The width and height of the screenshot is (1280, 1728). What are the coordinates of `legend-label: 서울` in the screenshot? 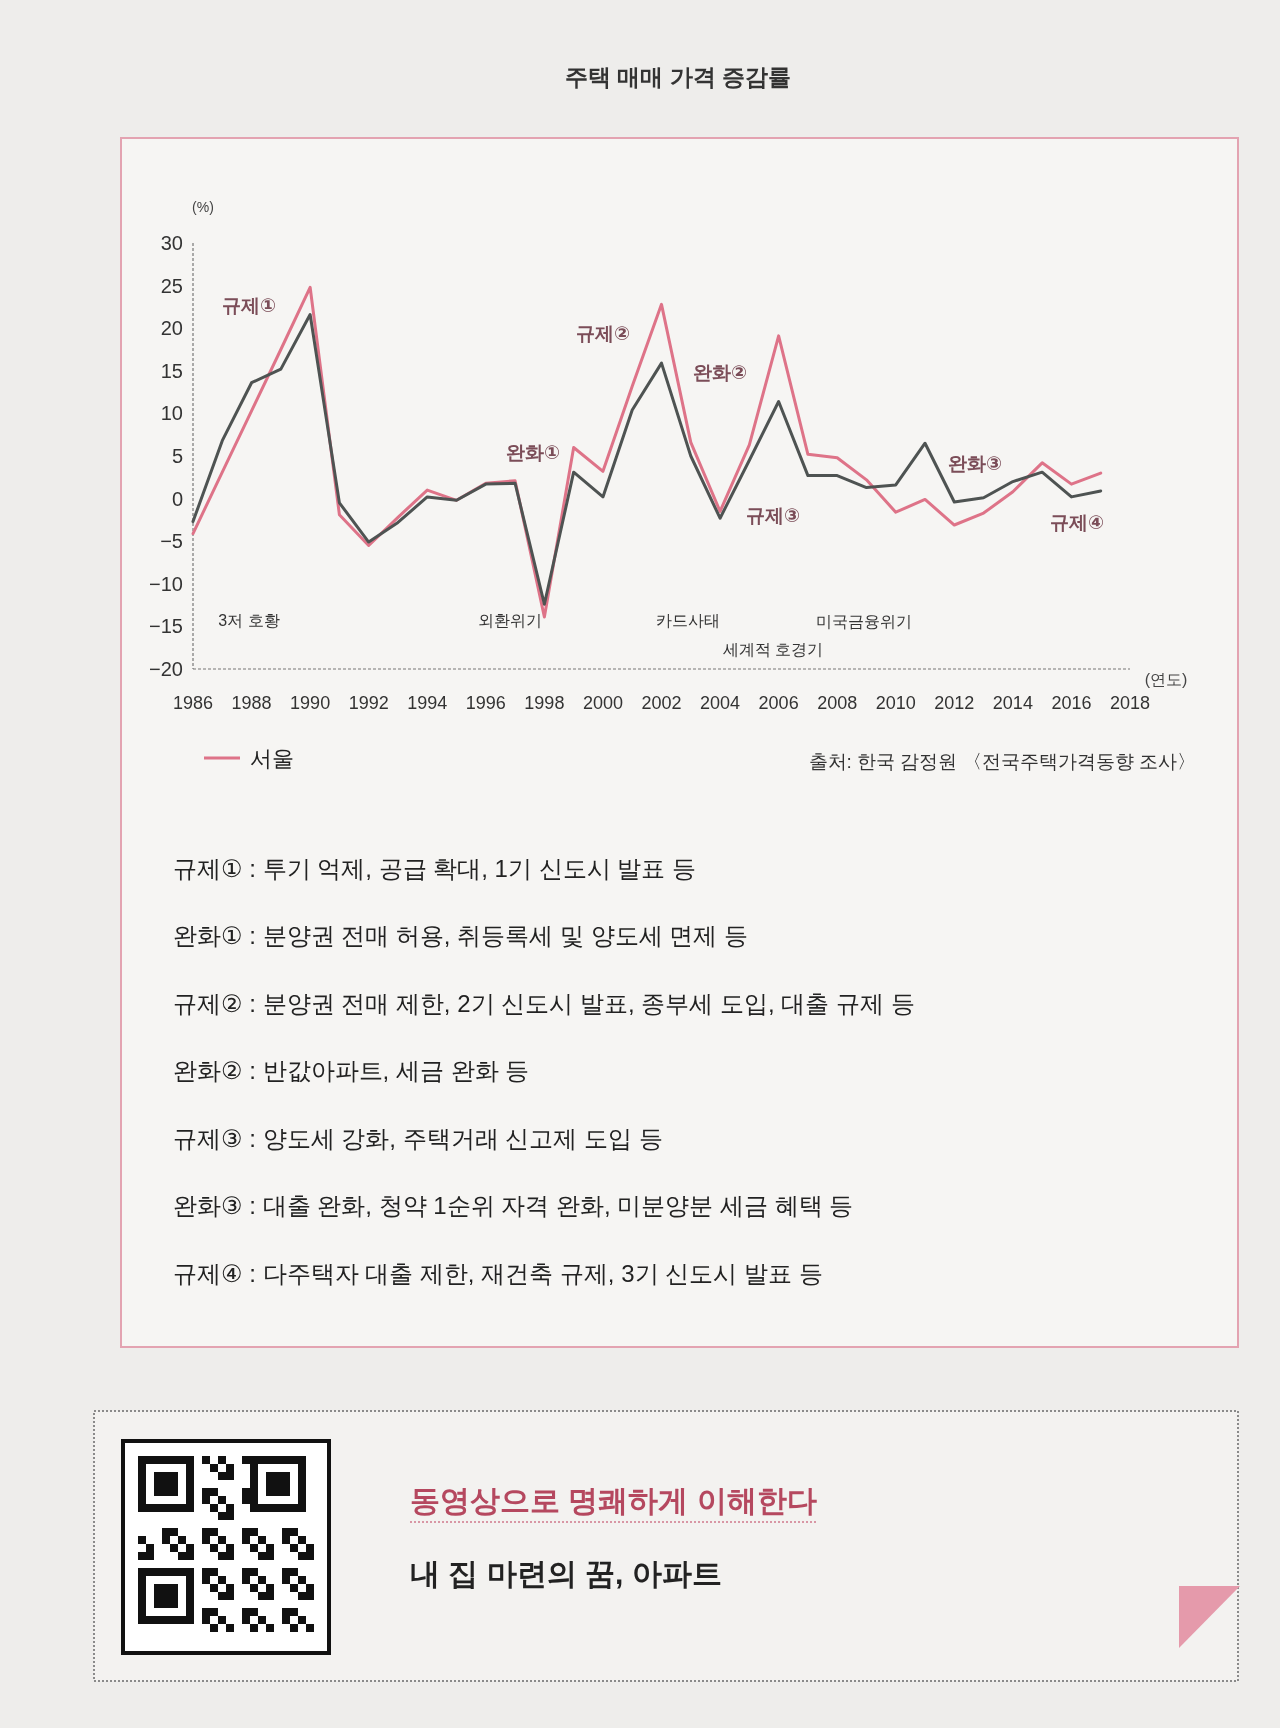 It's located at (272, 758).